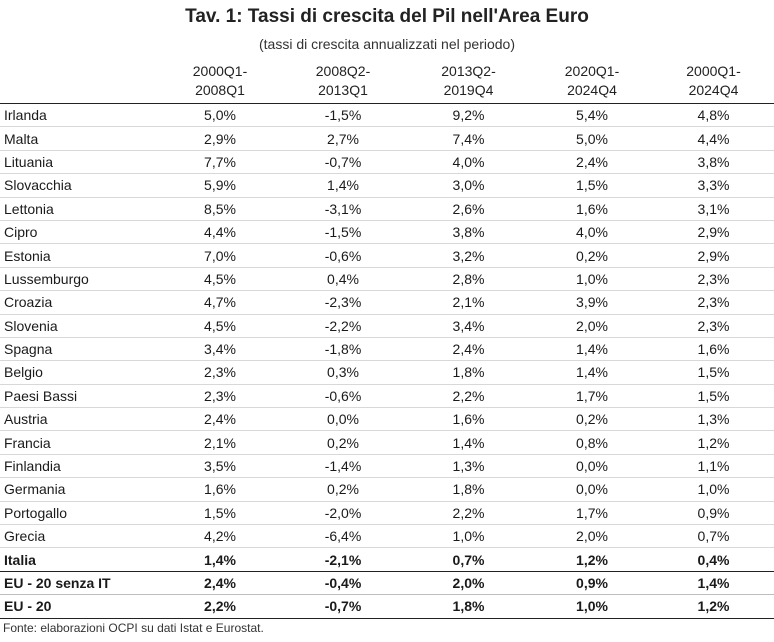 The image size is (774, 642). Describe the element at coordinates (592, 302) in the screenshot. I see `value-cell: 3,9%` at that location.